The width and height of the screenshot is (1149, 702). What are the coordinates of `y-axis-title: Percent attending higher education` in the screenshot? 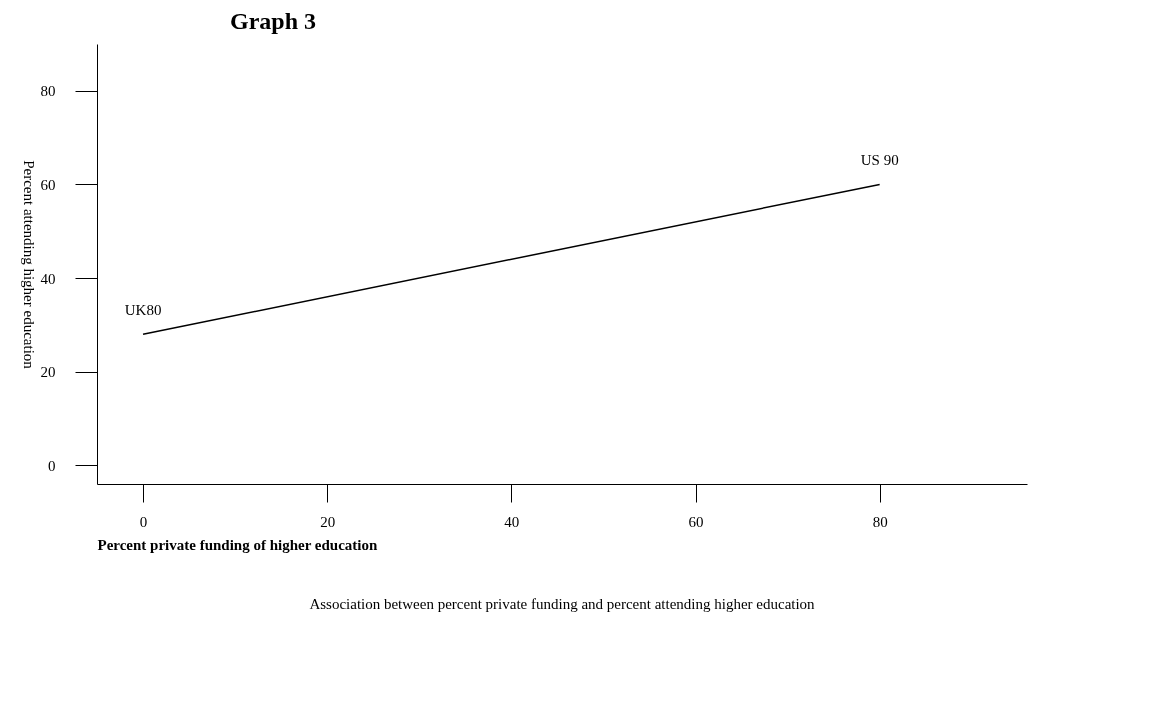 It's located at (28, 265).